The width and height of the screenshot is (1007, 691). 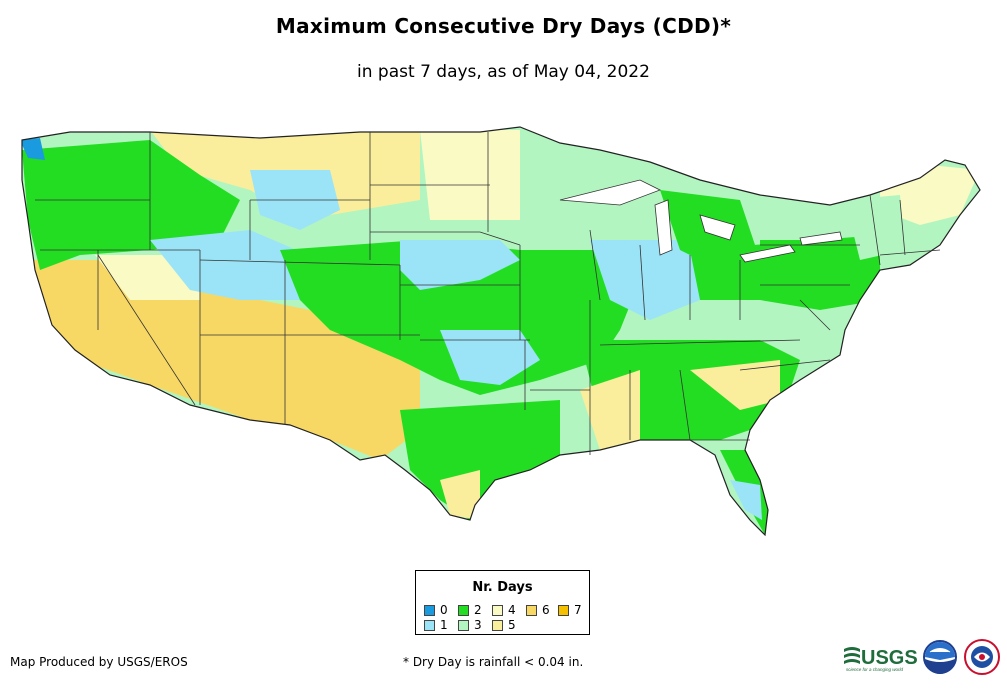 I want to click on legend-item-7: 7, so click(x=570, y=610).